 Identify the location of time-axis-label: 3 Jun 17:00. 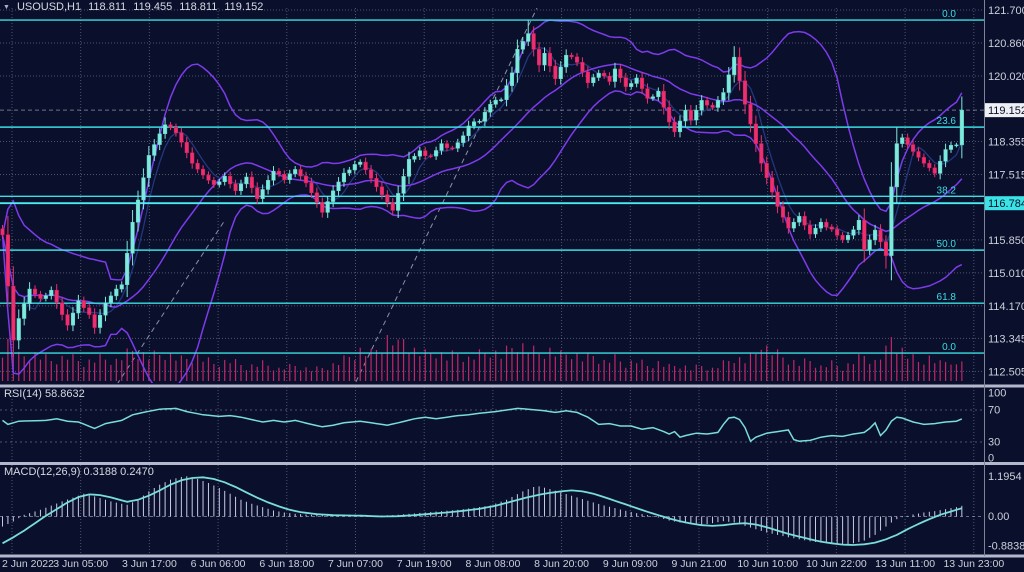
(149, 564).